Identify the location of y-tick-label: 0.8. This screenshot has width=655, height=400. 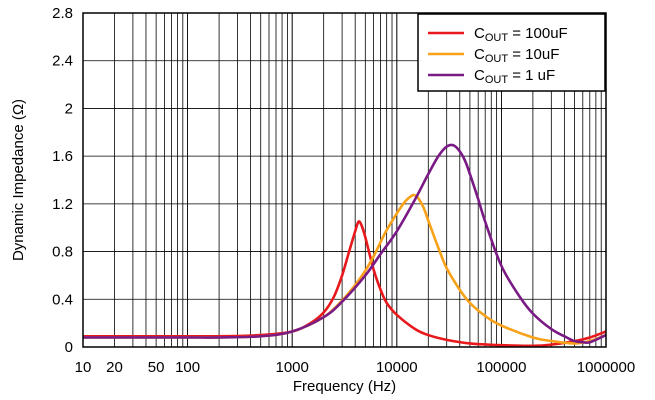
(62, 252).